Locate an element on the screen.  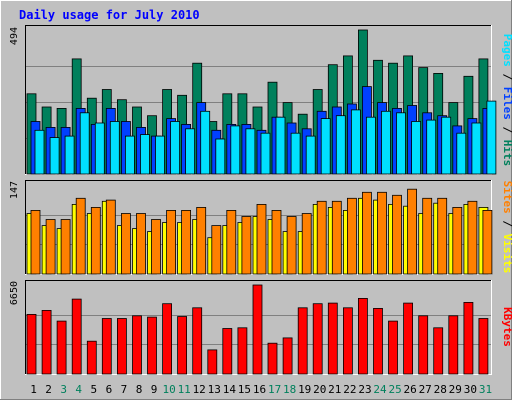
x-tick-label-day-2: 2 is located at coordinates (48, 389).